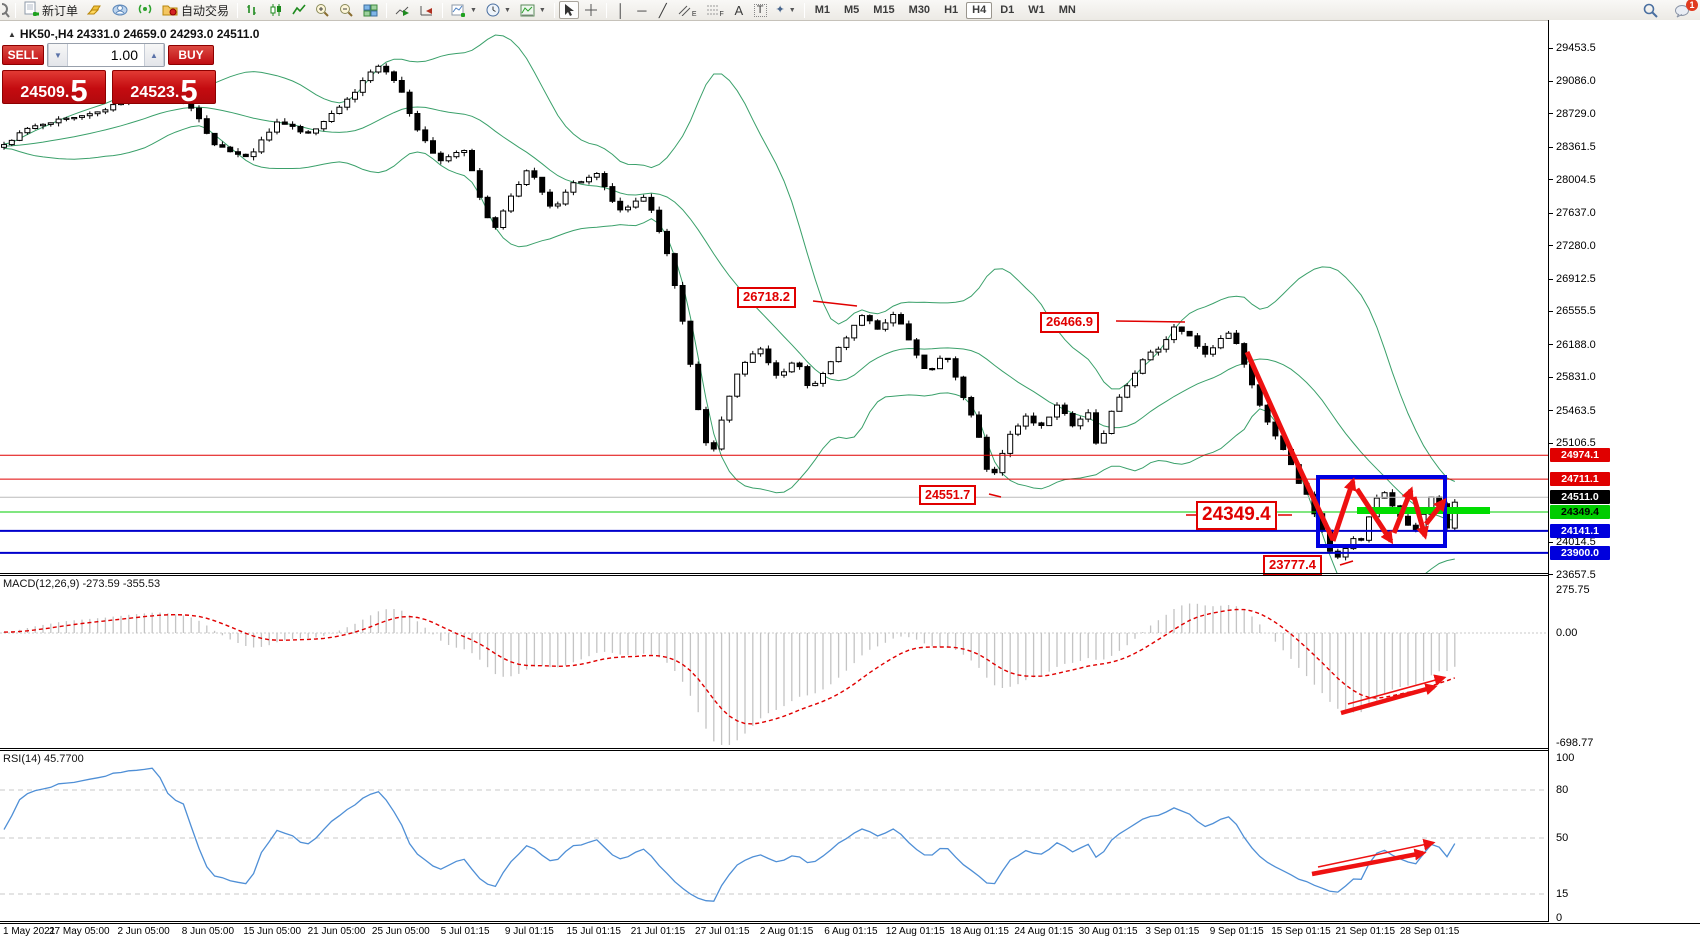 The width and height of the screenshot is (1700, 939). I want to click on auto-scroll-button, so click(402, 10).